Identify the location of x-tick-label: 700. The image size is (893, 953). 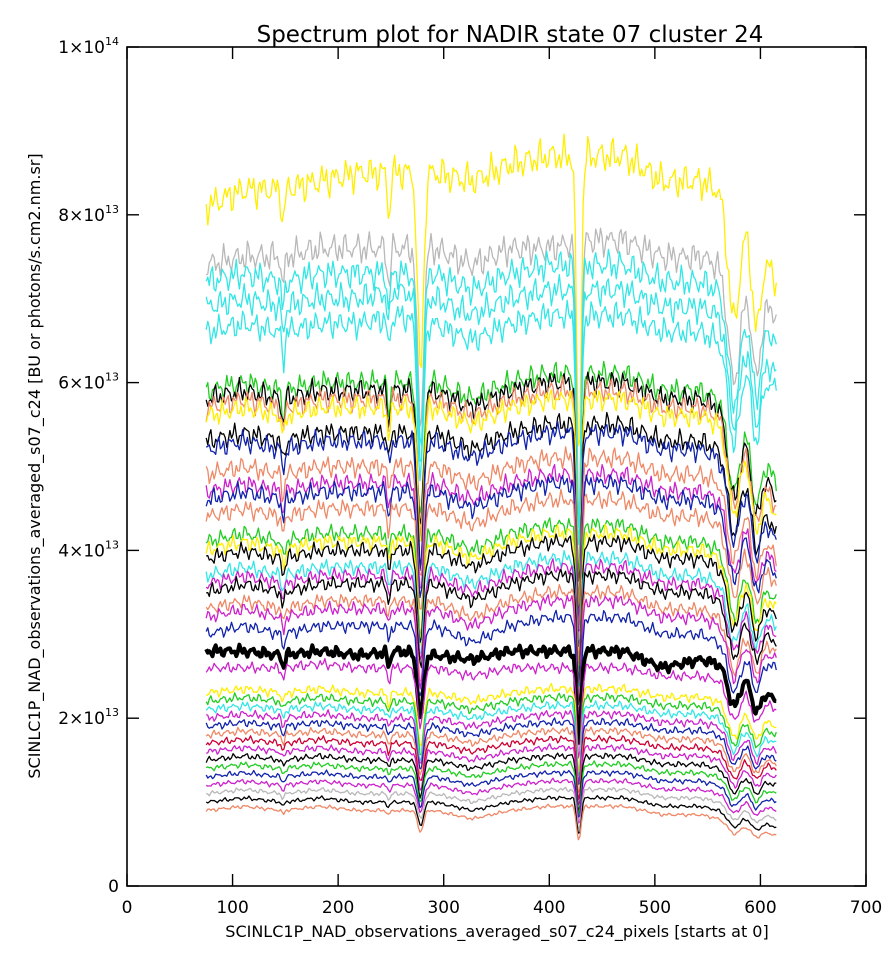
(866, 908).